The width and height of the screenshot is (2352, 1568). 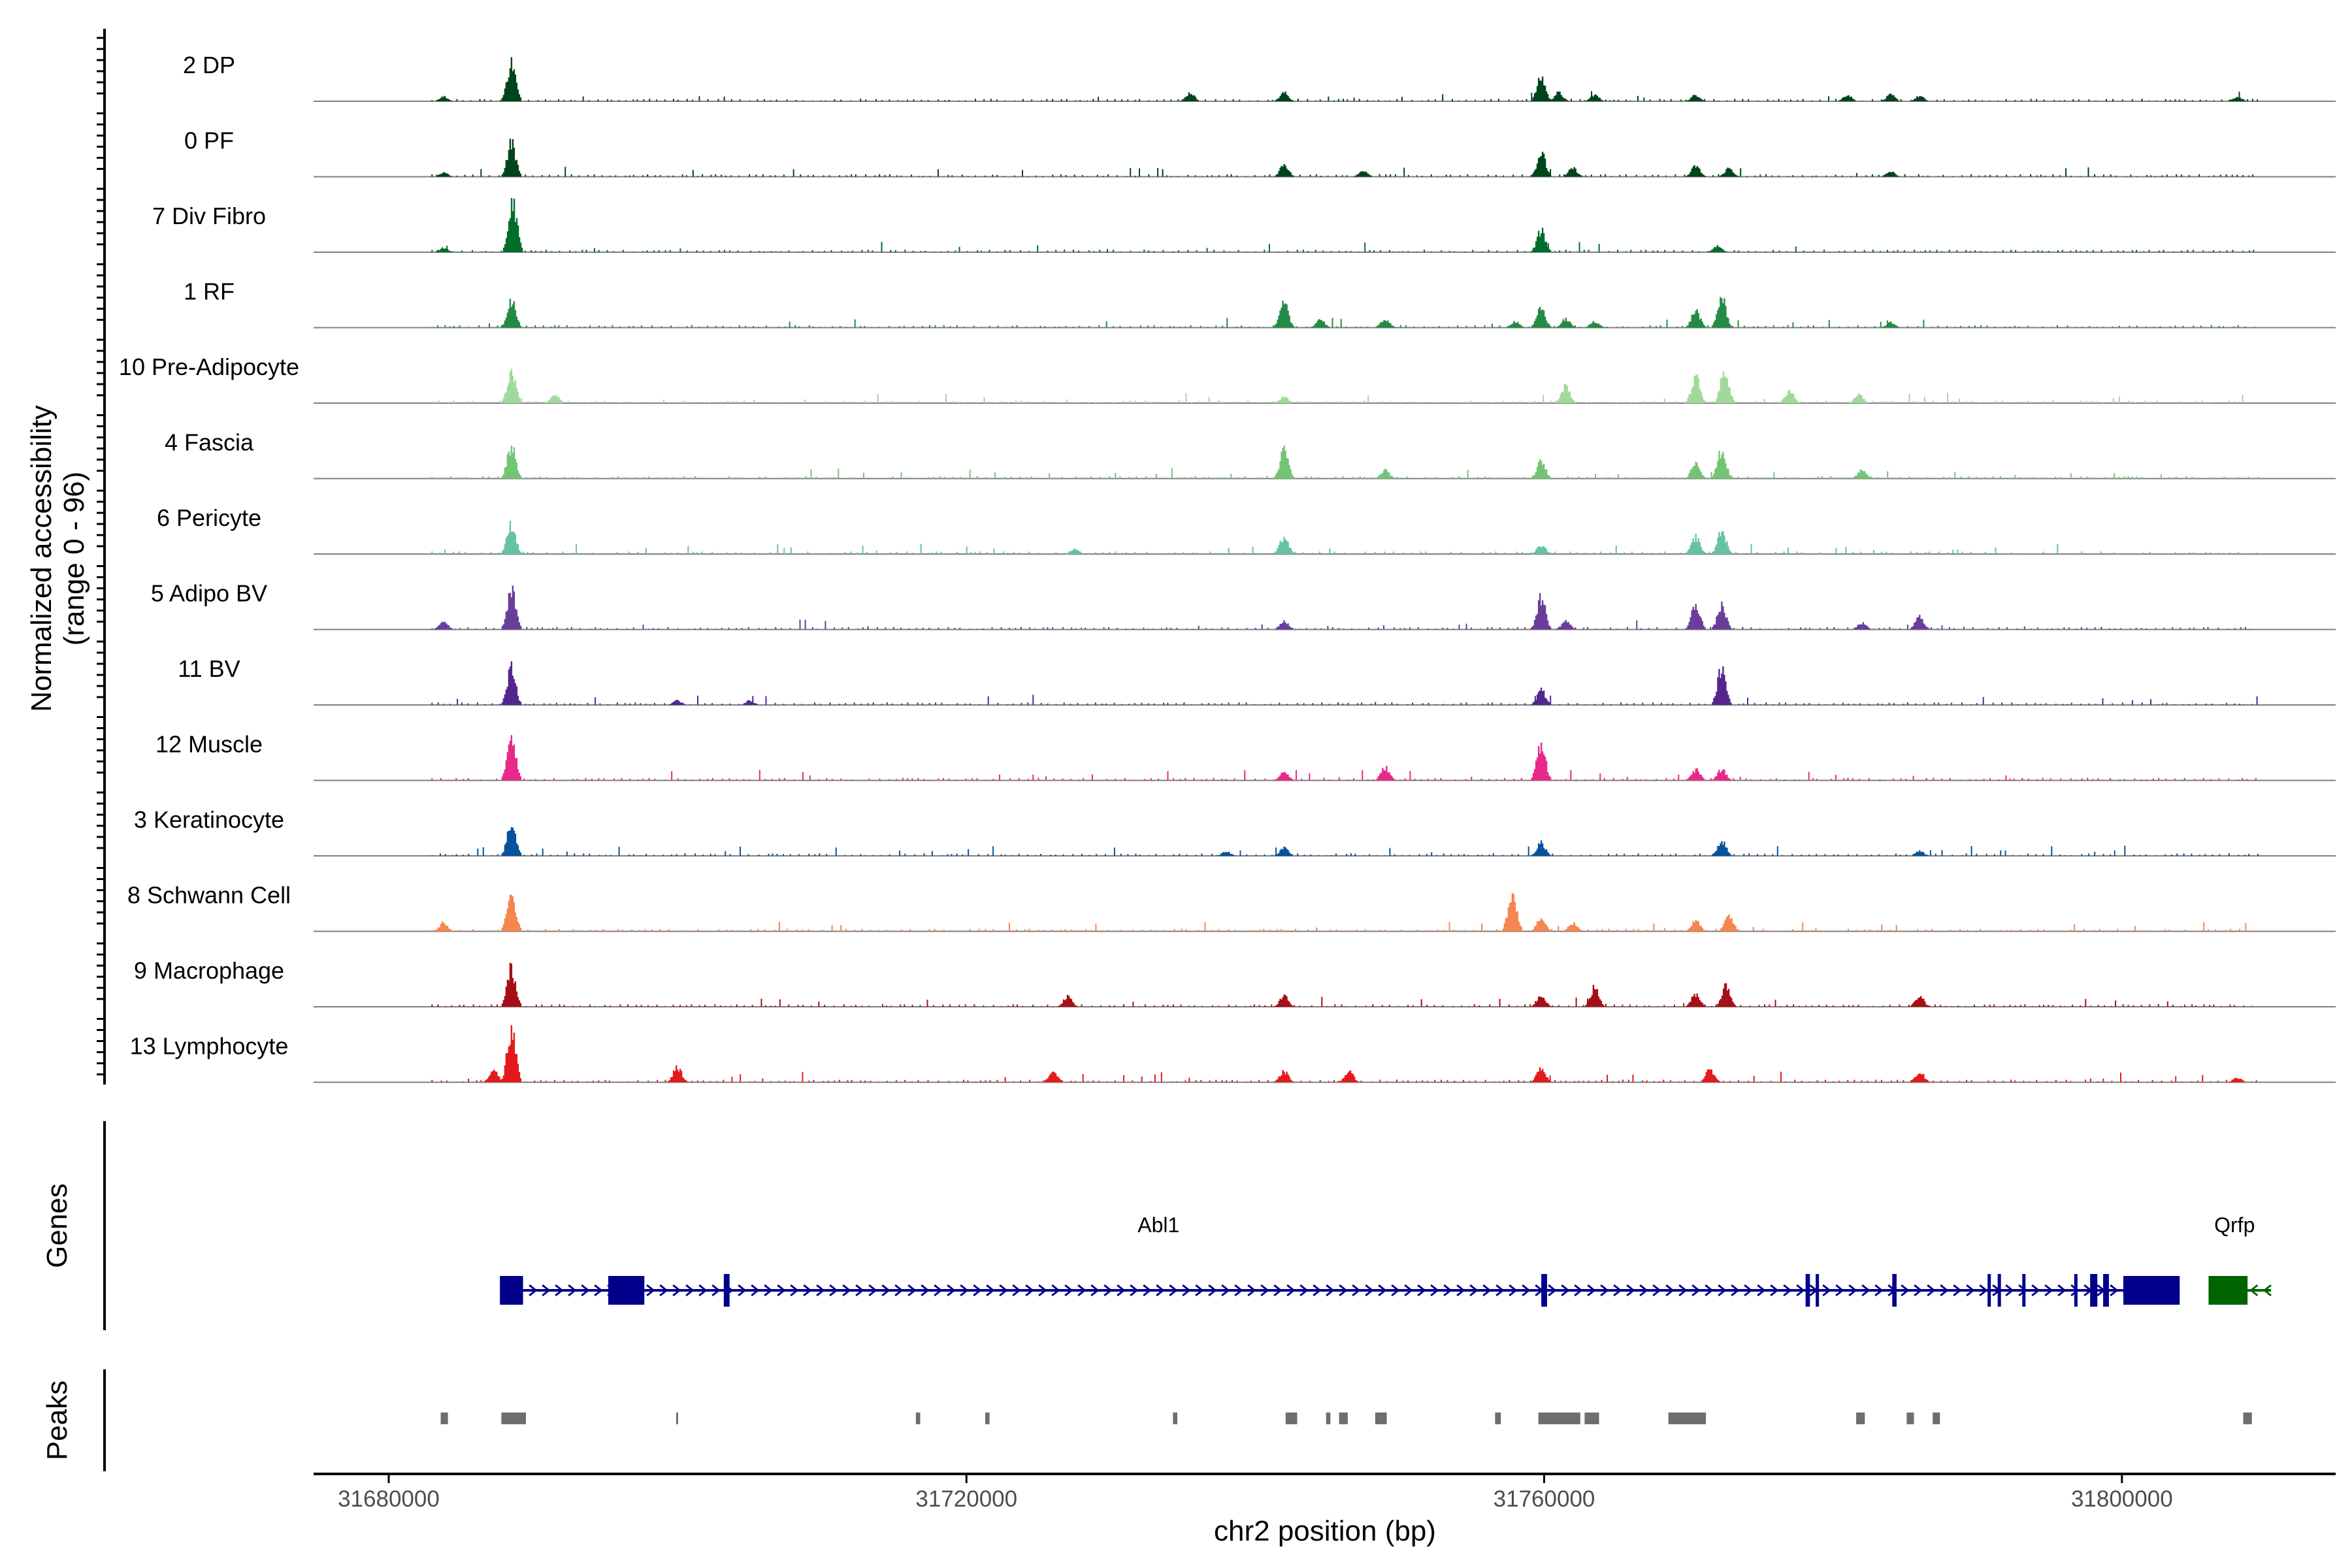 I want to click on peaks-track, so click(x=1346, y=1418).